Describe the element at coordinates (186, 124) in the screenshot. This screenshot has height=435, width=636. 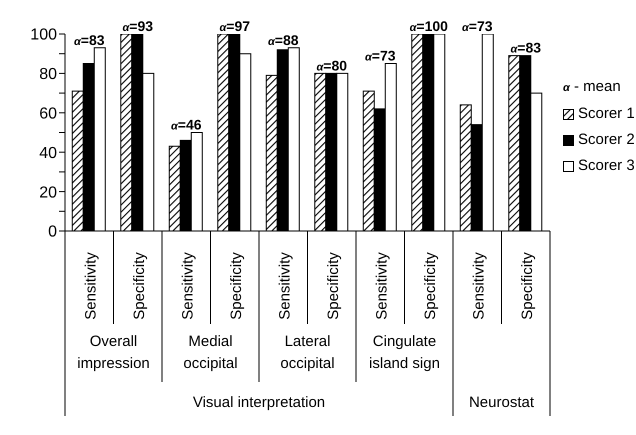
I see `annotation: α=46` at that location.